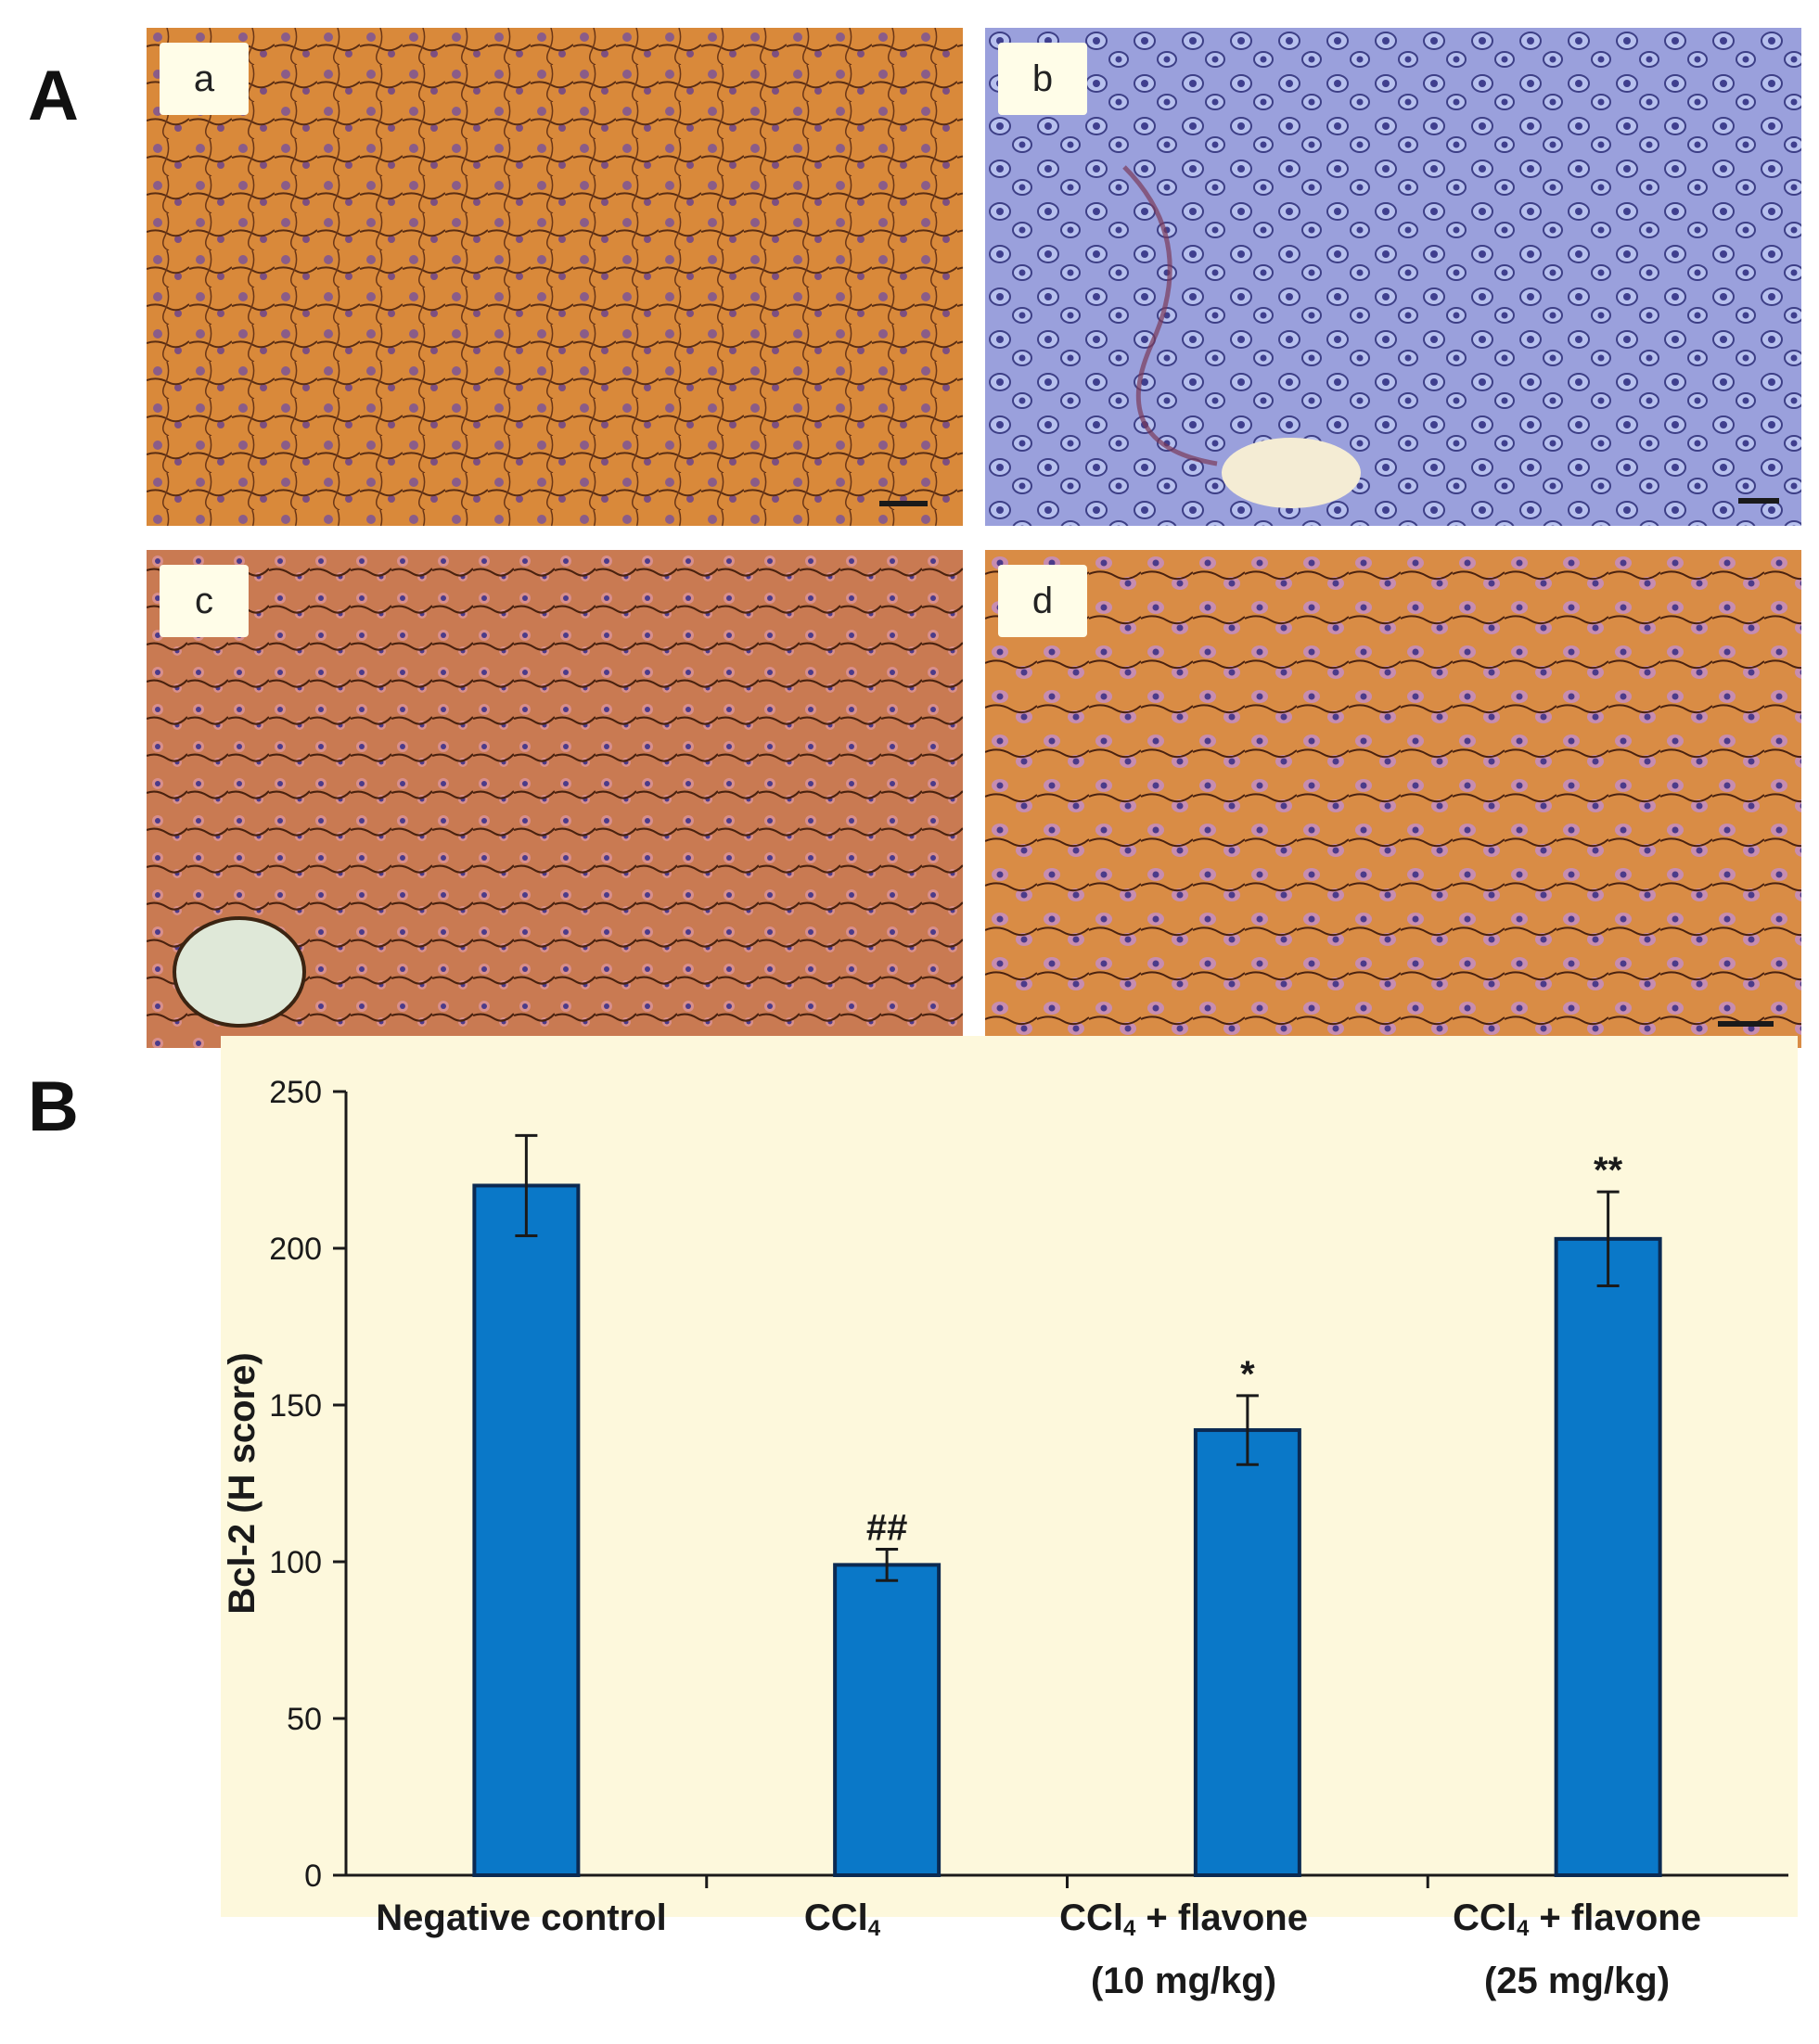  I want to click on micrograph-b: b, so click(1393, 277).